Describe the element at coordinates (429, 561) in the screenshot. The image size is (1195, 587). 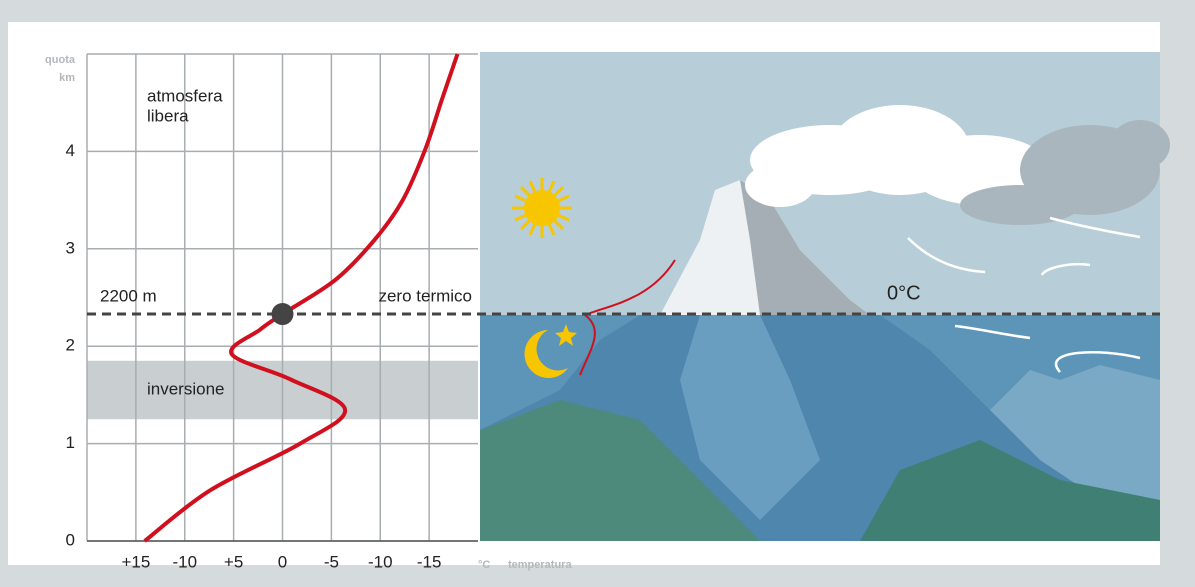
I see `x-tick-label: -15` at that location.